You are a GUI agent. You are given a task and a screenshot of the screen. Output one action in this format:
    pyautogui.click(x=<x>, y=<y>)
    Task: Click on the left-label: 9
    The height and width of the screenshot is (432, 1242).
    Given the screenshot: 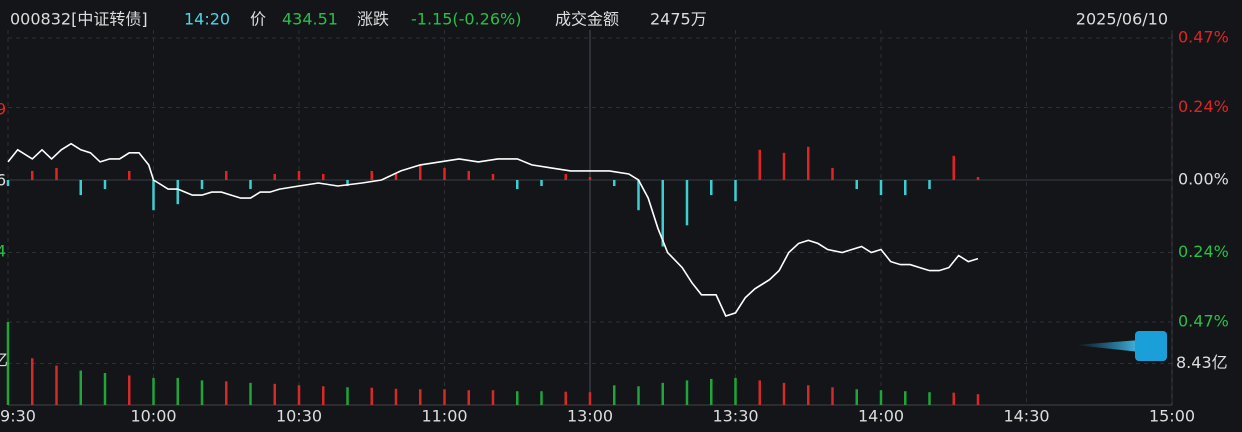 What is the action you would take?
    pyautogui.click(x=3, y=109)
    